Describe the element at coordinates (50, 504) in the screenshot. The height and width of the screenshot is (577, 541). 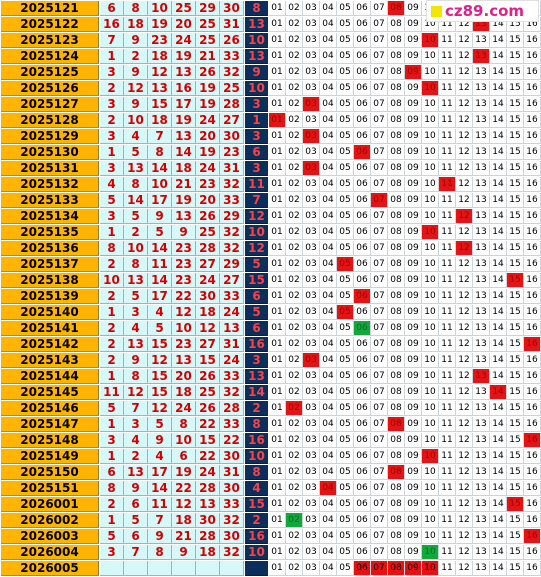
I see `period-cell: 2026001` at that location.